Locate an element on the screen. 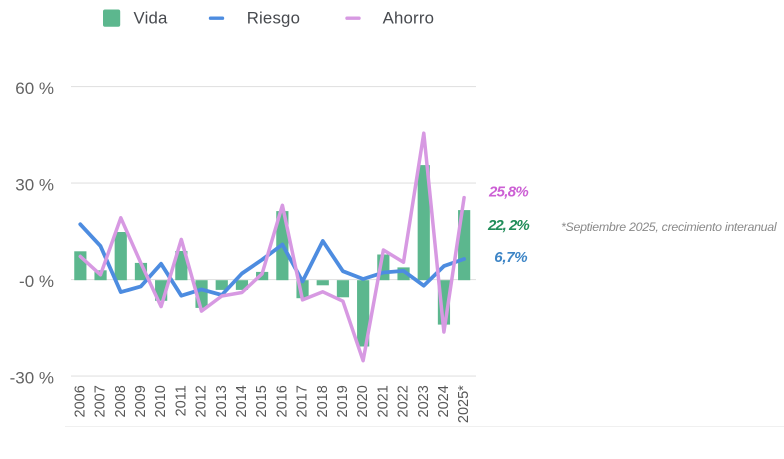 The height and width of the screenshot is (459, 784). svg-text: 2012 is located at coordinates (202, 401).